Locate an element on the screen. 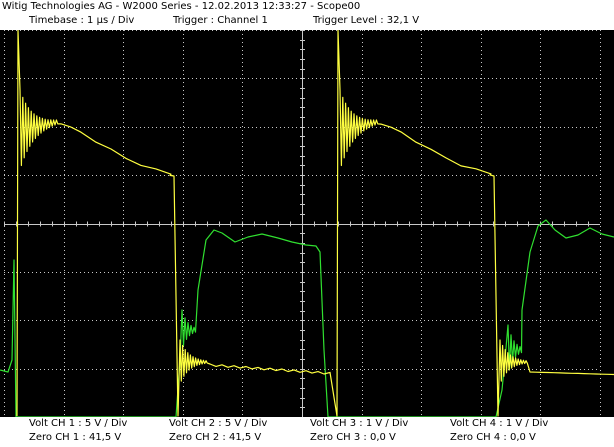 Image resolution: width=614 pixels, height=447 pixels. trigger-level-label: Trigger Level : 32,1 V is located at coordinates (366, 20).